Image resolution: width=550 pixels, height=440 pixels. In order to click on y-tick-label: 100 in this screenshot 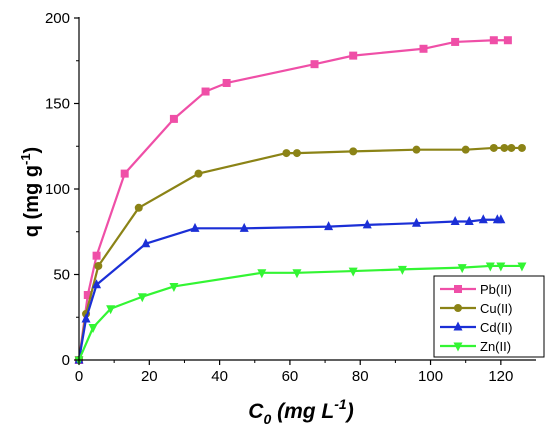, I will do `click(57, 189)`.